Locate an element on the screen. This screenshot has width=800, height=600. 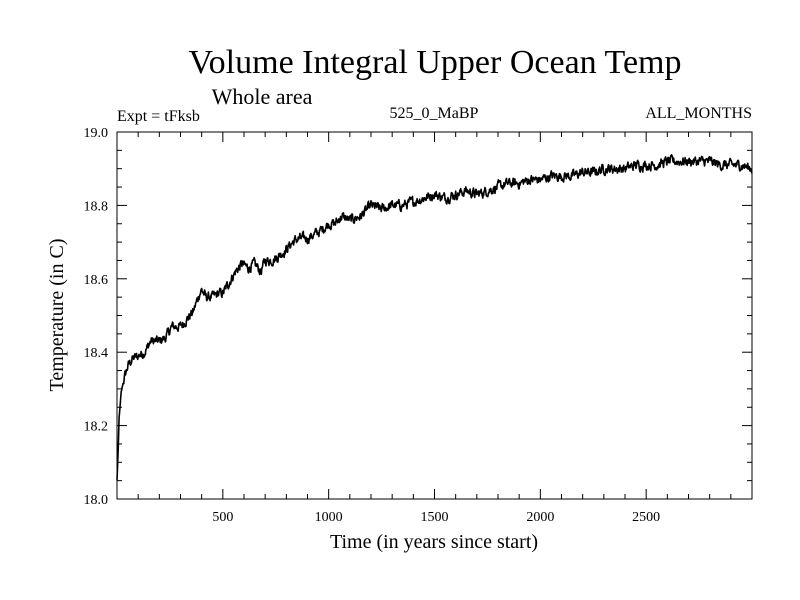
y-tick-labels: 18.0 18.2 18.4 18.6 18.8 19.0 is located at coordinates (96, 317).